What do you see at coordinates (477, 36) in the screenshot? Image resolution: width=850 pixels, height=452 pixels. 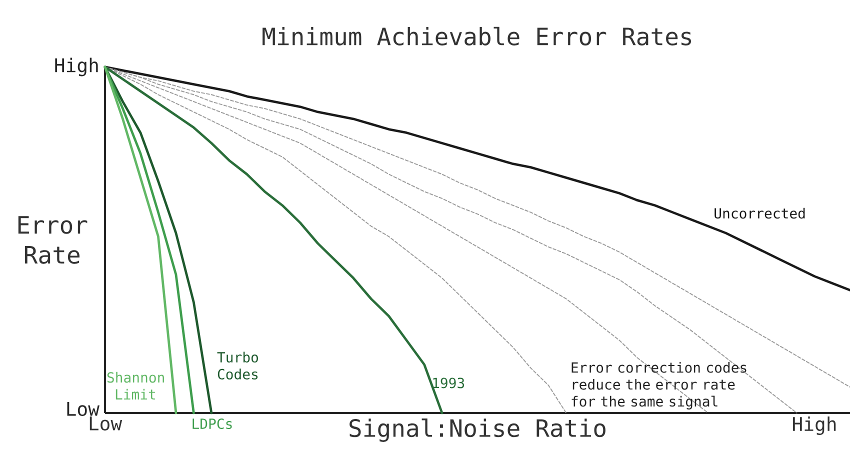 I see `chart-title: Minimum Achievable Error Rates` at bounding box center [477, 36].